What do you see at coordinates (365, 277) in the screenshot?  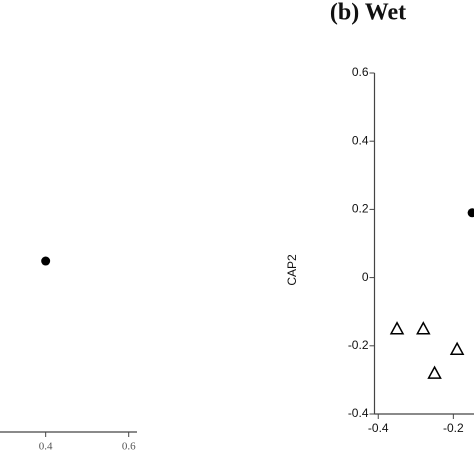 I see `y-tick-label: 0` at bounding box center [365, 277].